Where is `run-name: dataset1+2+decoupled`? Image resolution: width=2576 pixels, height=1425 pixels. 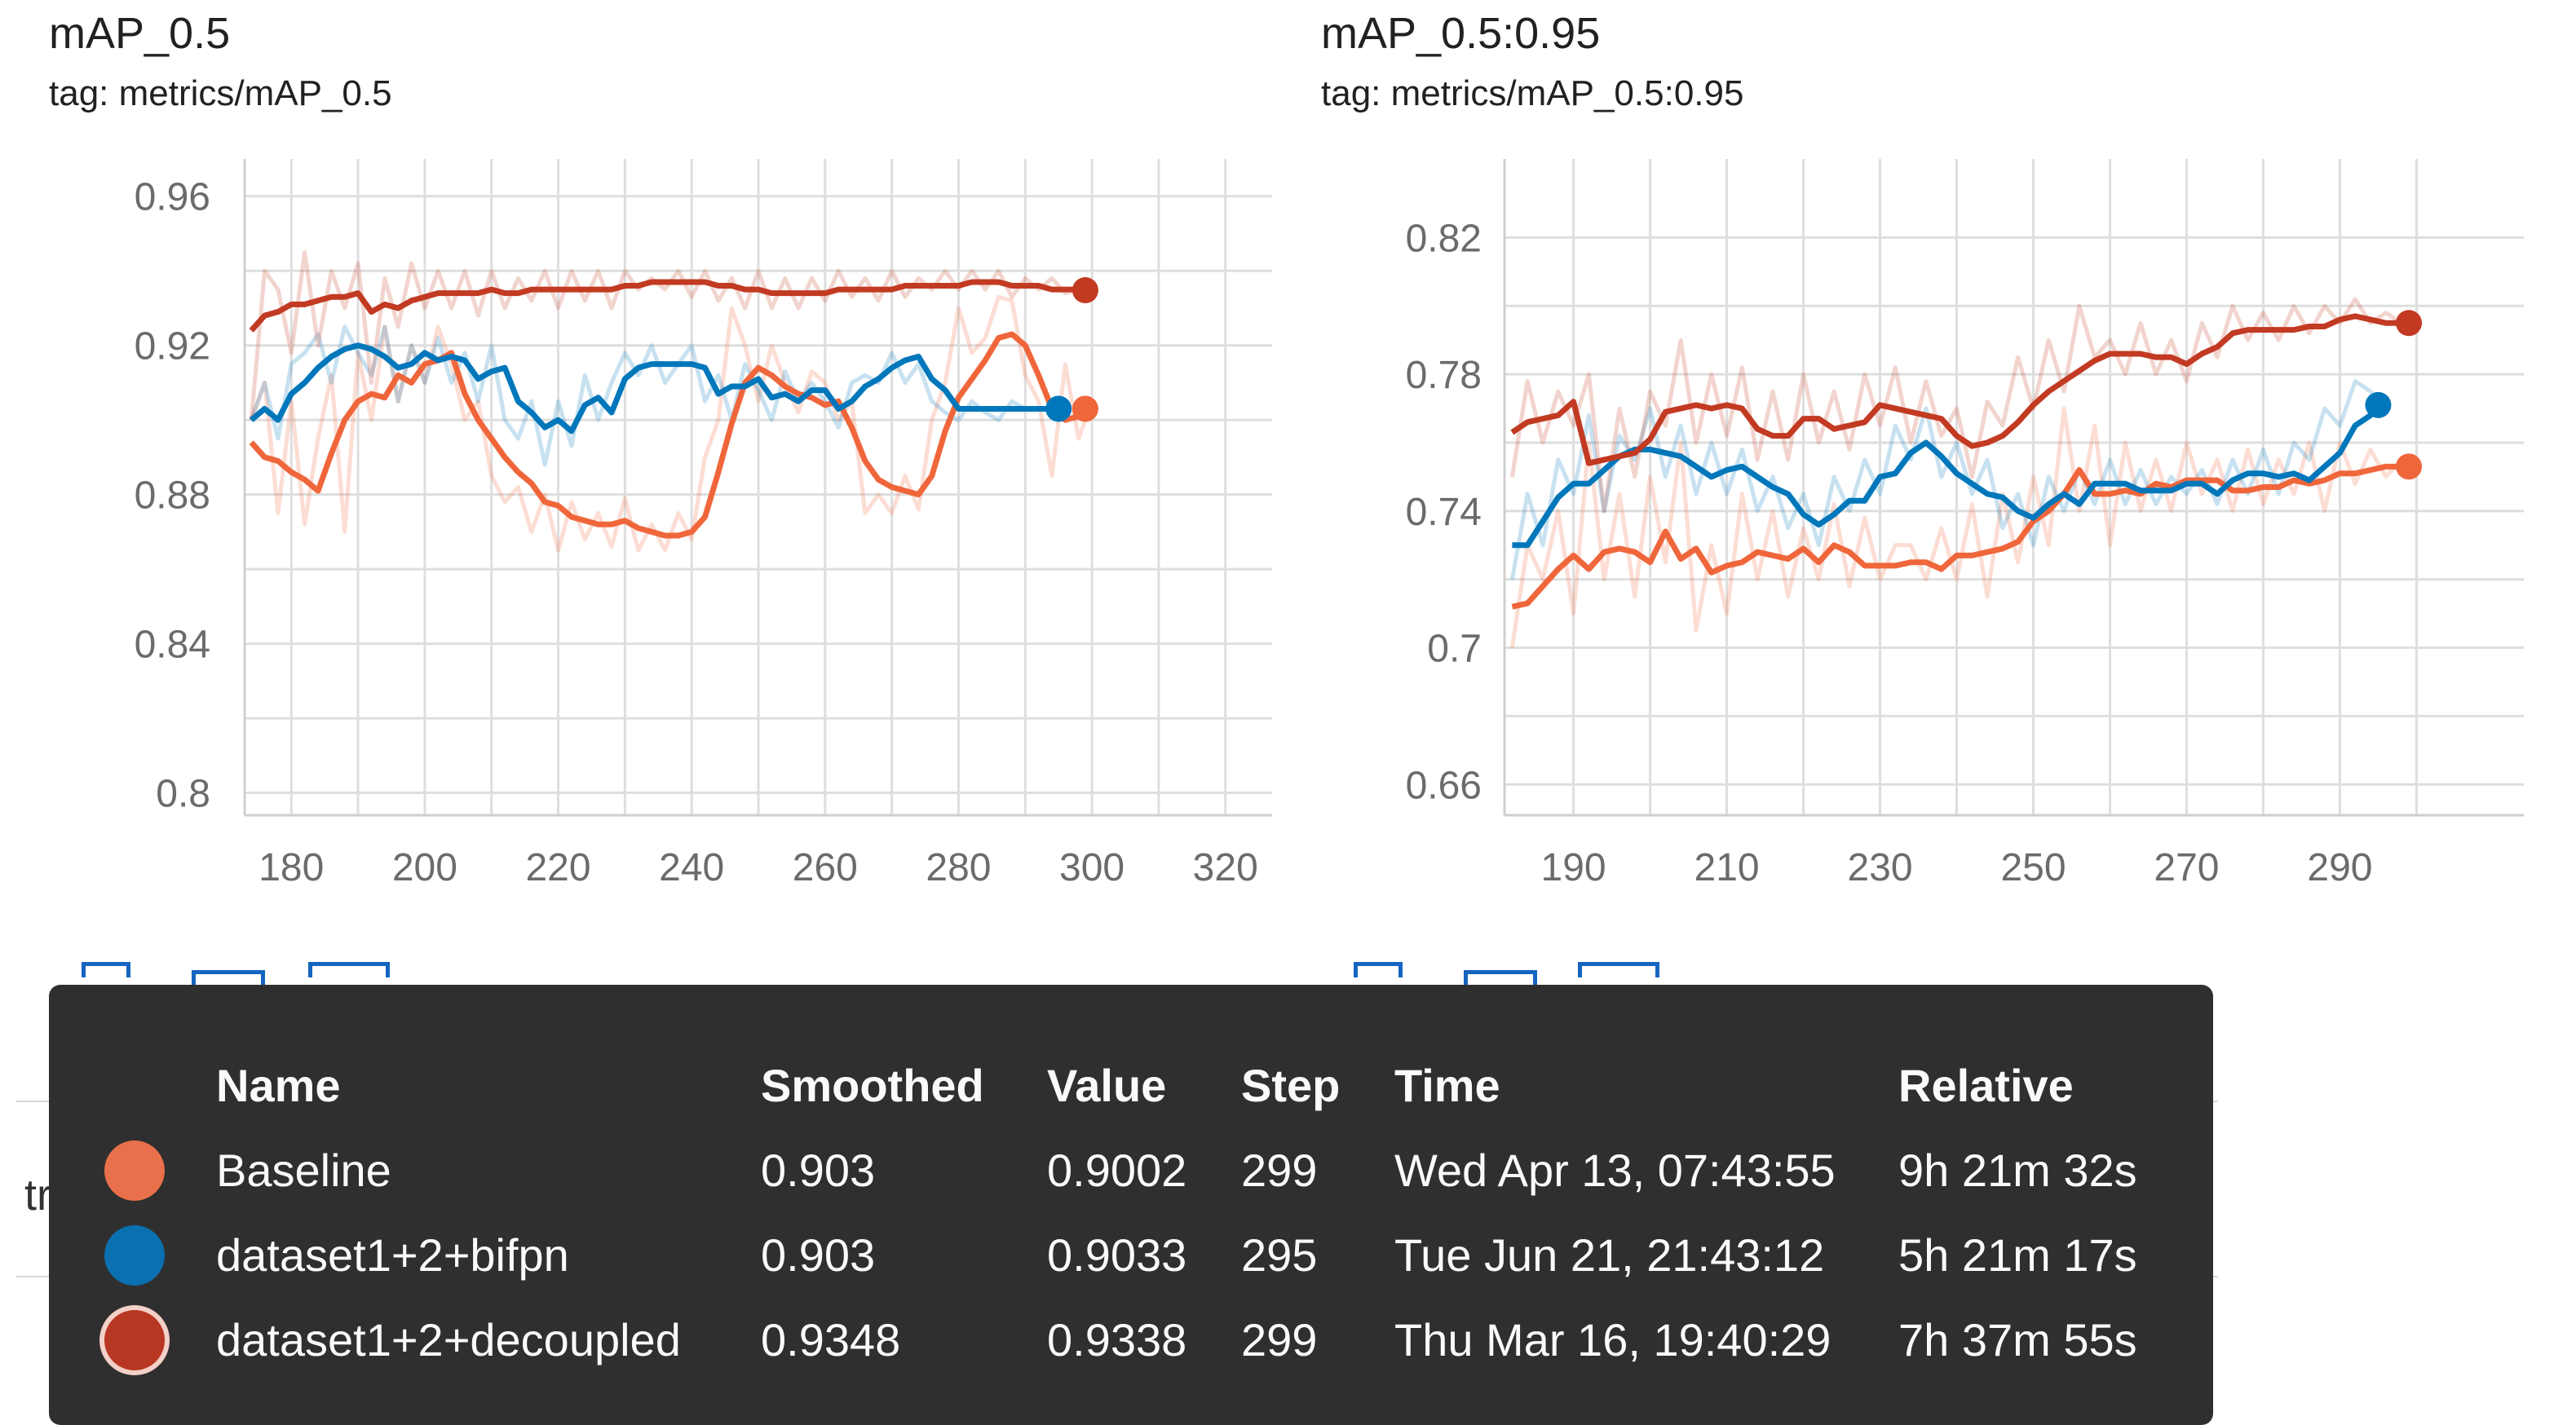
run-name: dataset1+2+decoupled is located at coordinates (448, 1339).